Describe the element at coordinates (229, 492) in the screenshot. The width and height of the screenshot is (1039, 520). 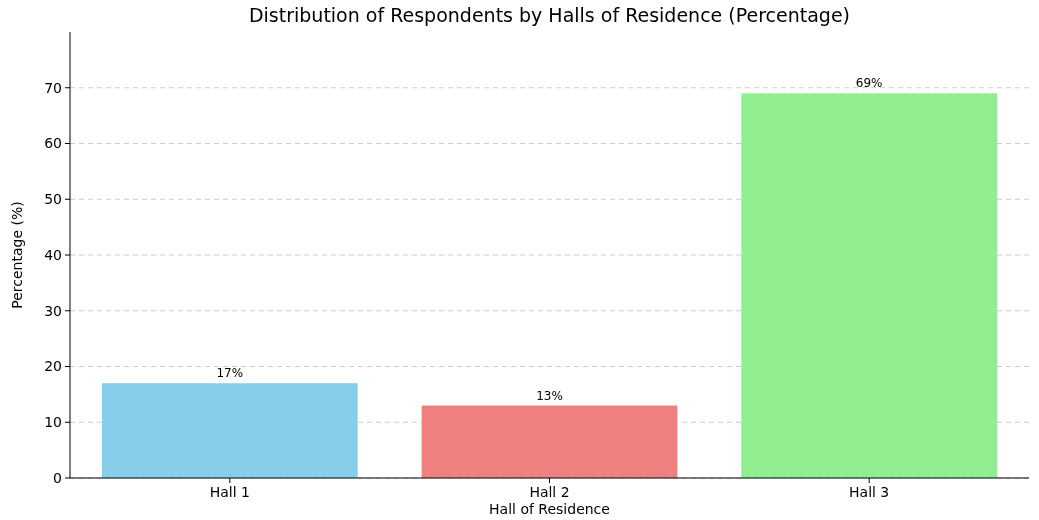
I see `x-tick-label: Hall 1` at that location.